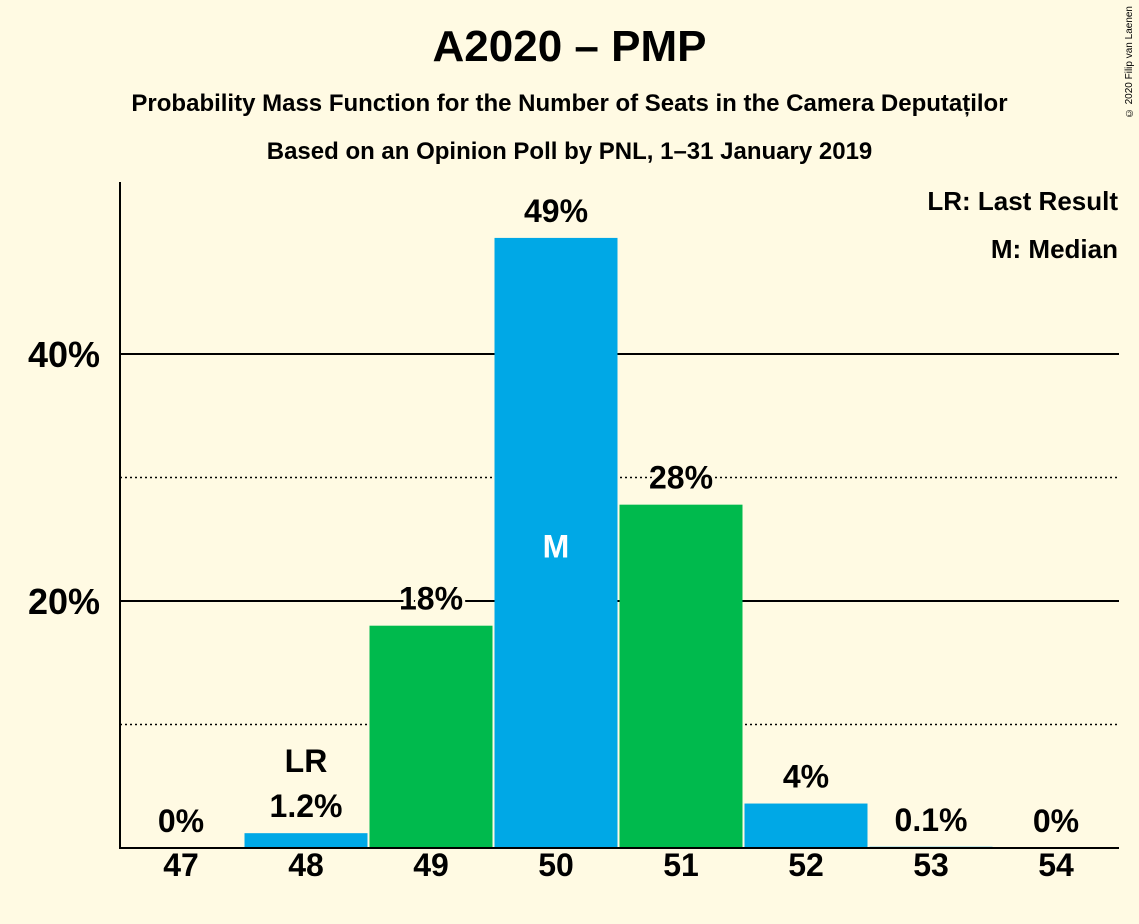 The image size is (1139, 924). I want to click on chart-title: A2020 – PMP, so click(569, 46).